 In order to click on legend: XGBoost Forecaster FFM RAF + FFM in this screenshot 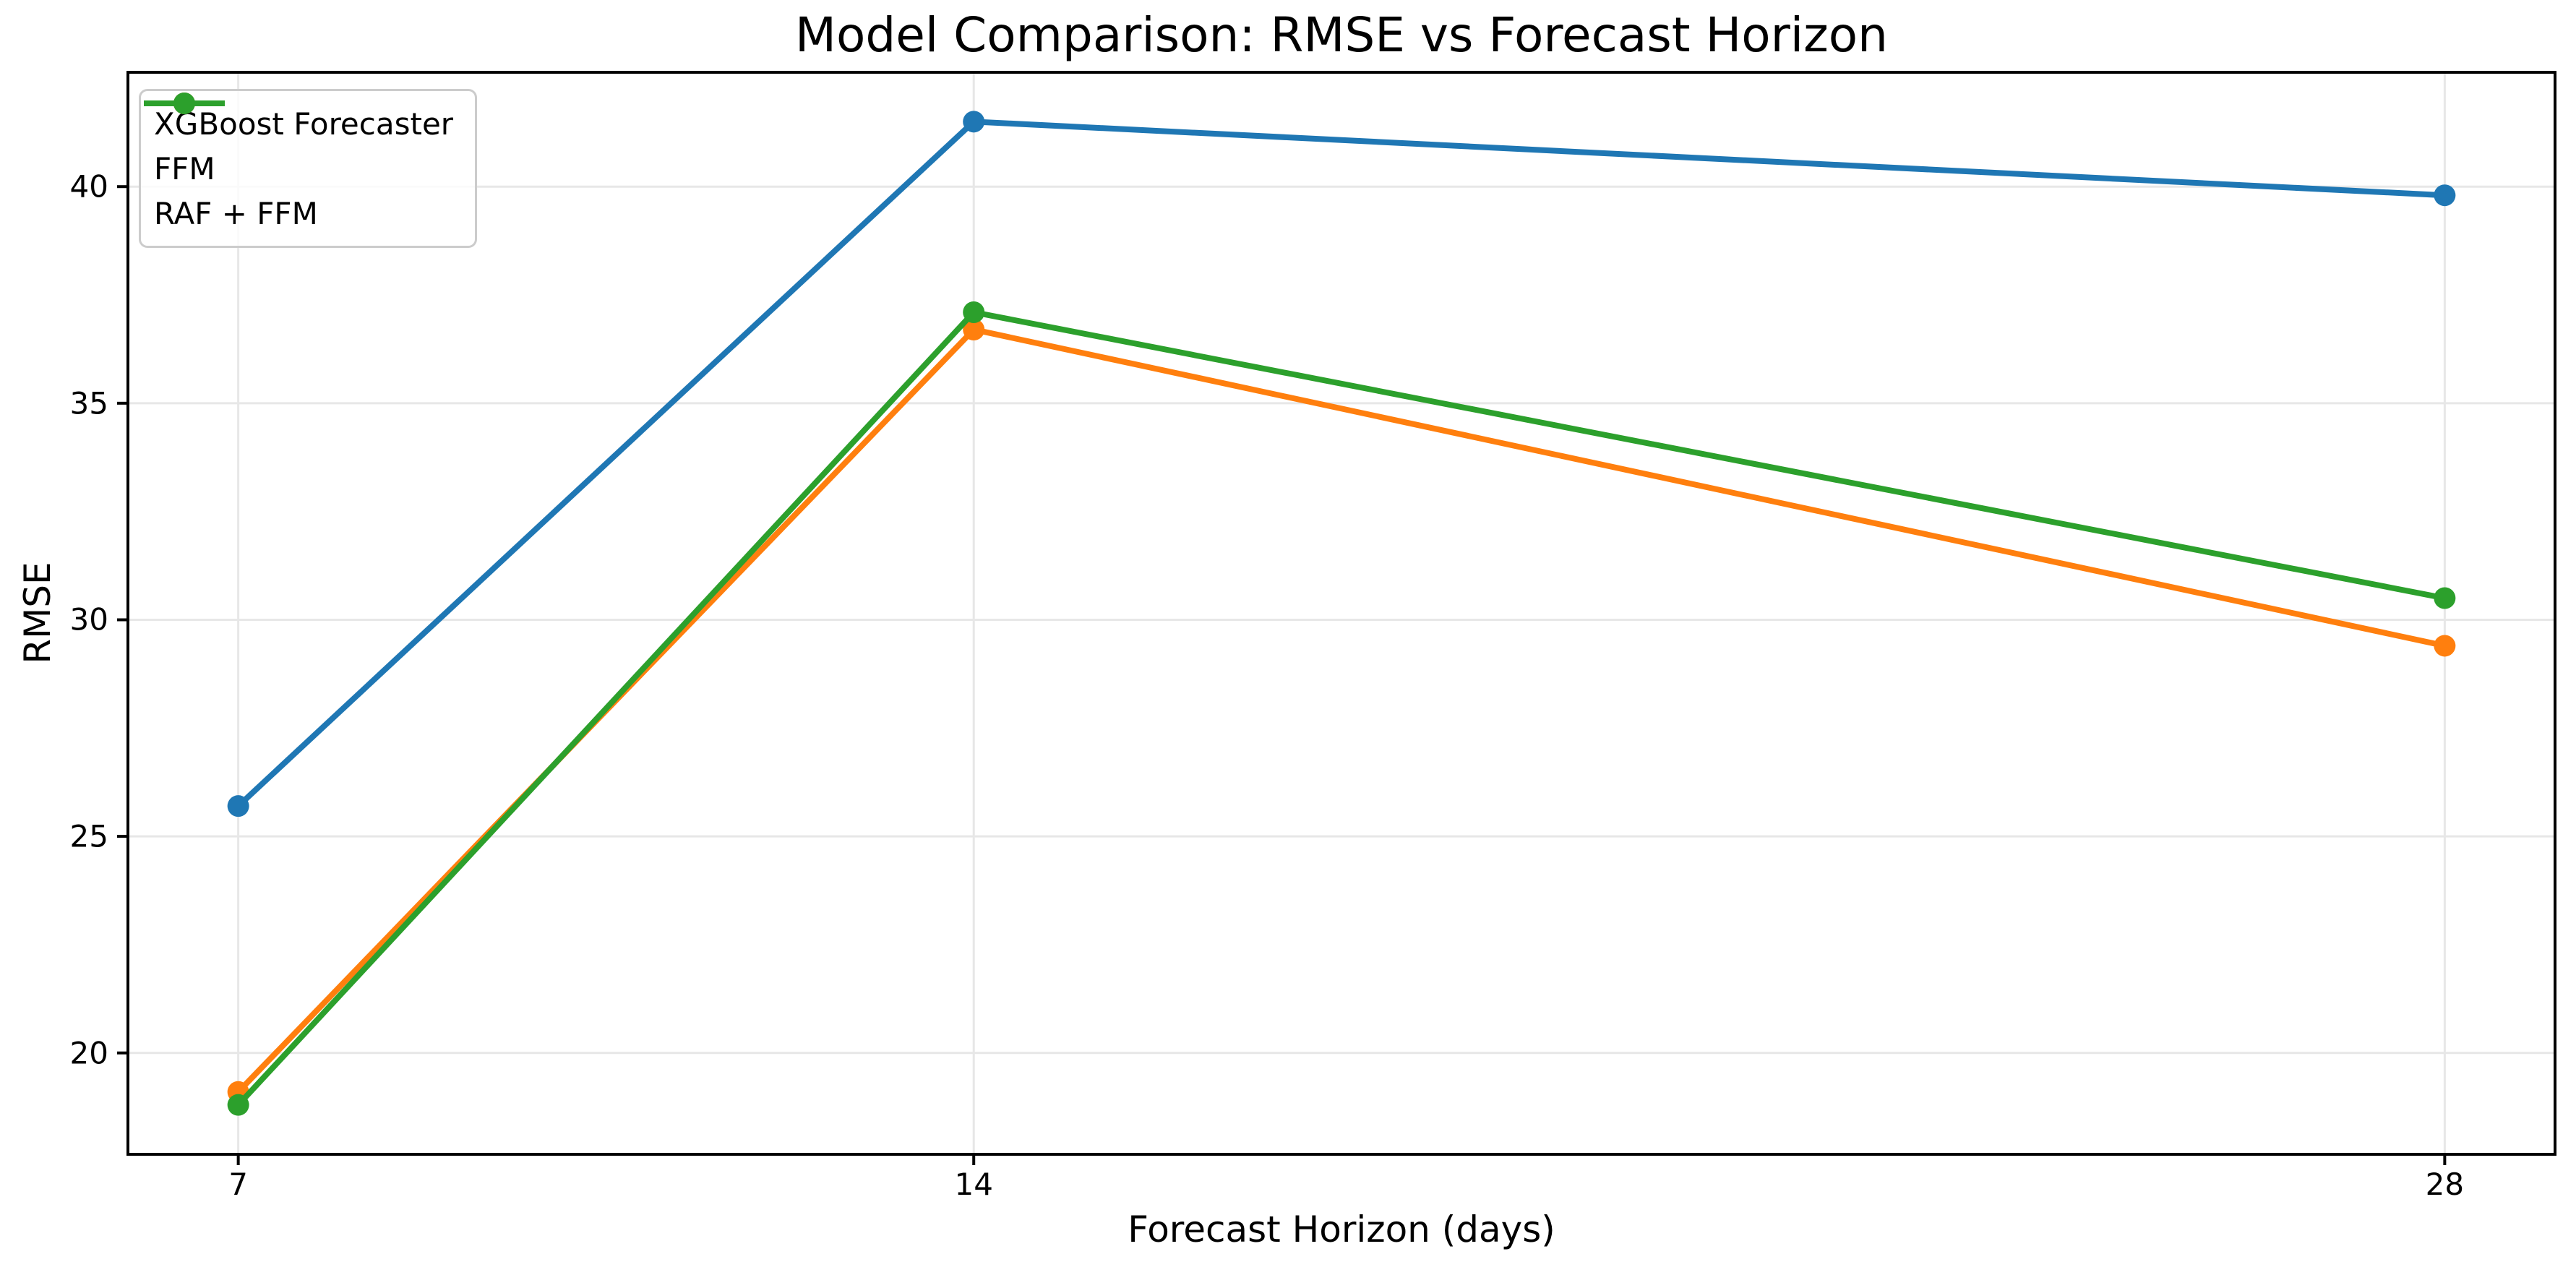, I will do `click(308, 168)`.